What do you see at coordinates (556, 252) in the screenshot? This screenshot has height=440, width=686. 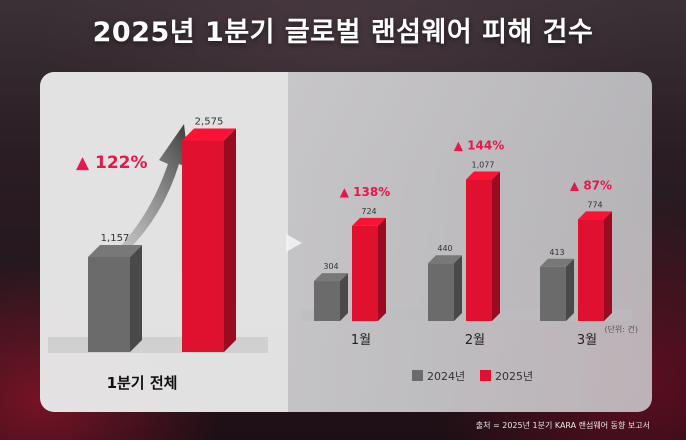 I see `value-label-3월-2024년: 413` at bounding box center [556, 252].